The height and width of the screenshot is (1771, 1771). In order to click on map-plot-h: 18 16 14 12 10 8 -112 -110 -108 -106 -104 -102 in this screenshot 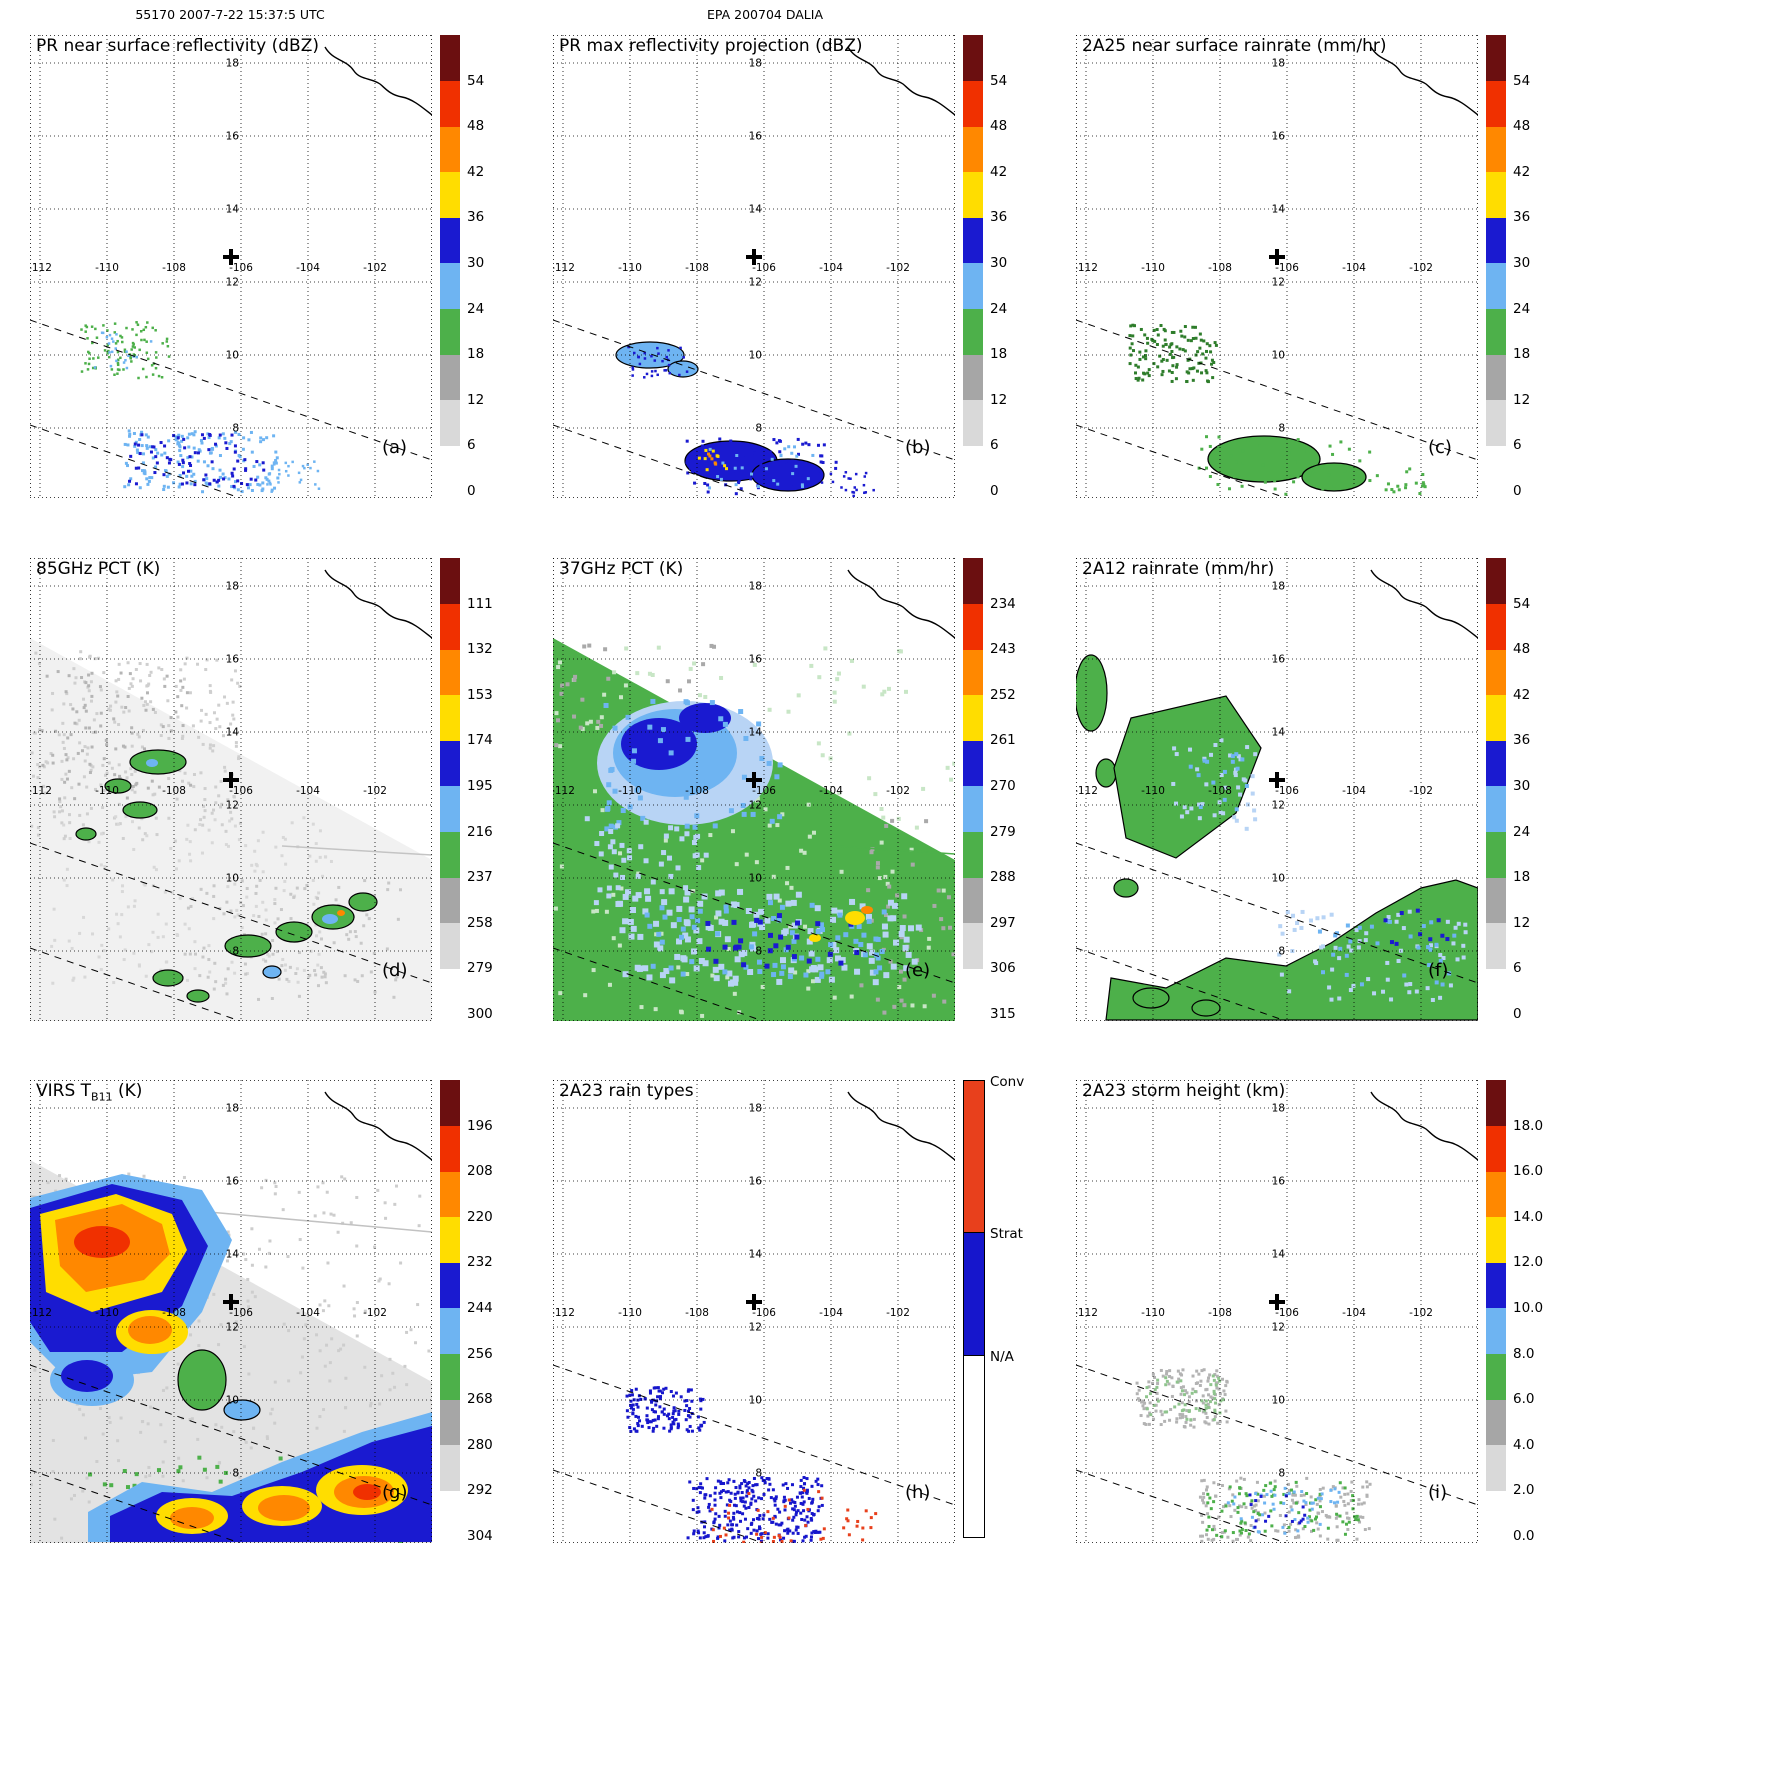, I will do `click(754, 1311)`.